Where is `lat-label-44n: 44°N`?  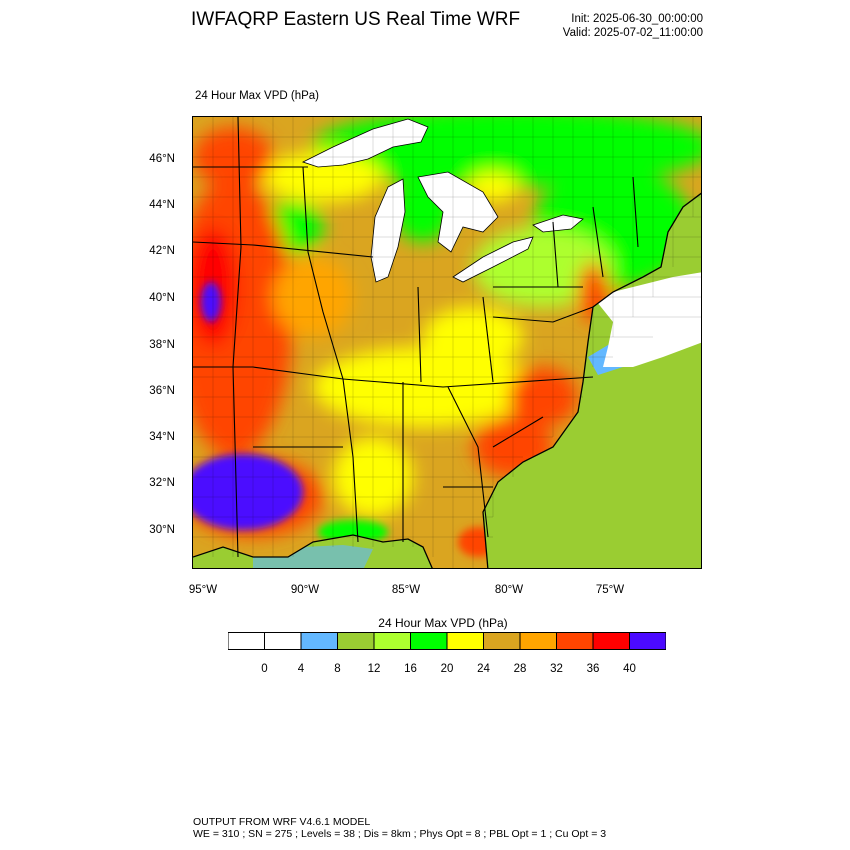 lat-label-44n: 44°N is located at coordinates (162, 205).